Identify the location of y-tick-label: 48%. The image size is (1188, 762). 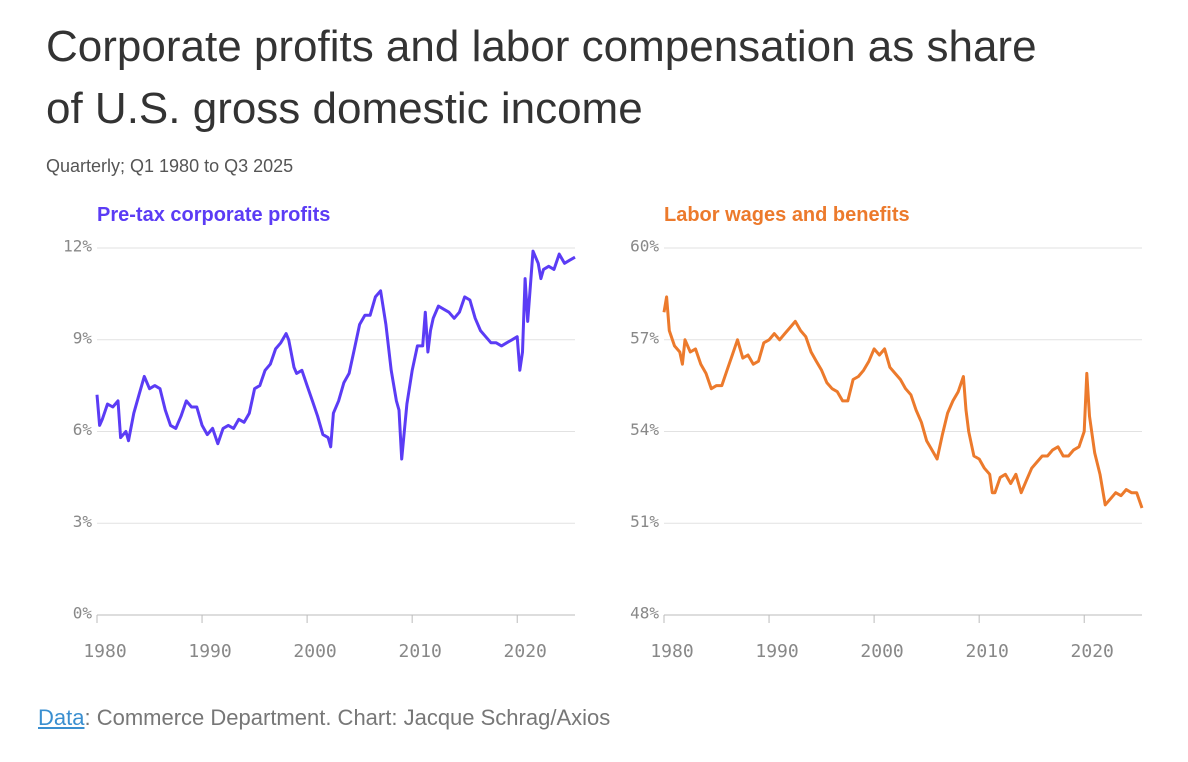
(644, 613).